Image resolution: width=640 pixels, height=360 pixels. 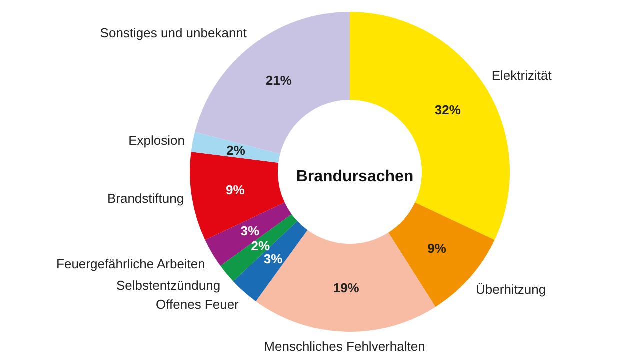 What do you see at coordinates (355, 177) in the screenshot?
I see `text: Brandursachen` at bounding box center [355, 177].